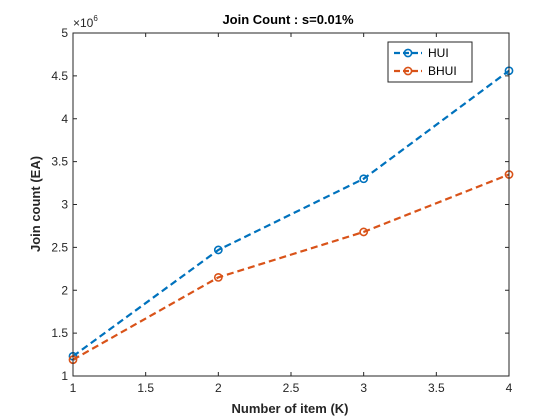 The image size is (560, 420). I want to click on y-tick-label: 3.5, so click(59, 162).